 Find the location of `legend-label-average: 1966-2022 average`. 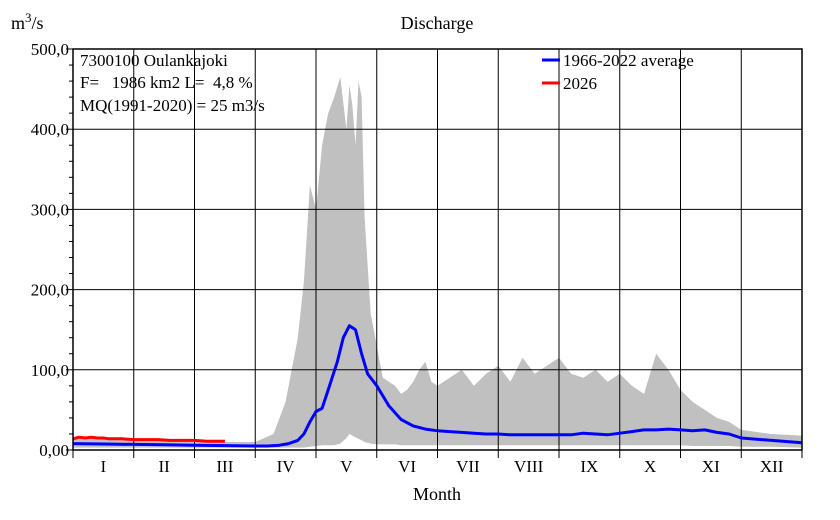

legend-label-average: 1966-2022 average is located at coordinates (628, 60).